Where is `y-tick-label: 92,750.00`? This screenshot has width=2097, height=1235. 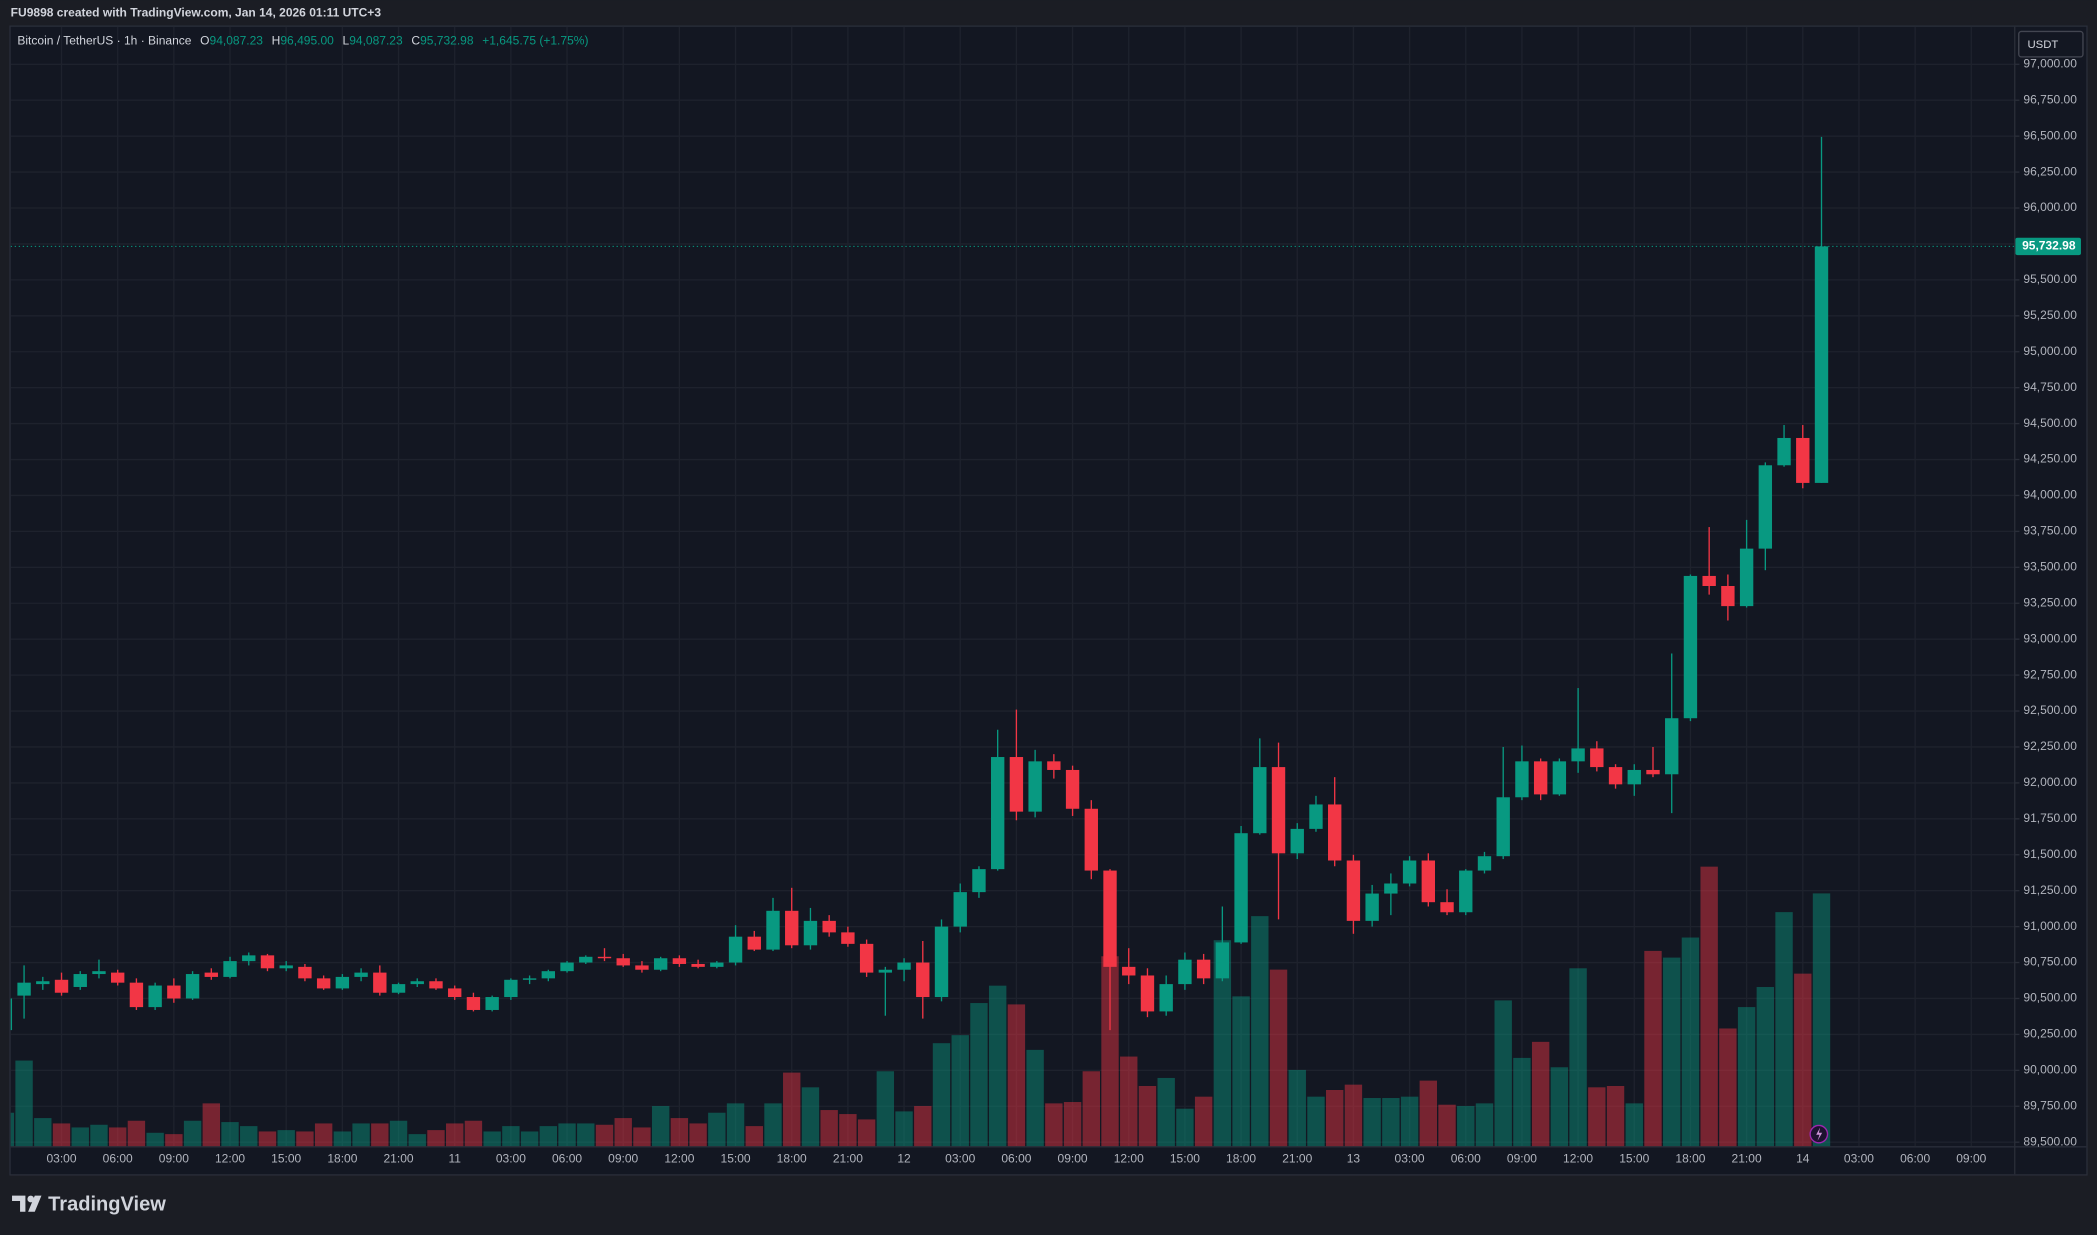 y-tick-label: 92,750.00 is located at coordinates (2050, 674).